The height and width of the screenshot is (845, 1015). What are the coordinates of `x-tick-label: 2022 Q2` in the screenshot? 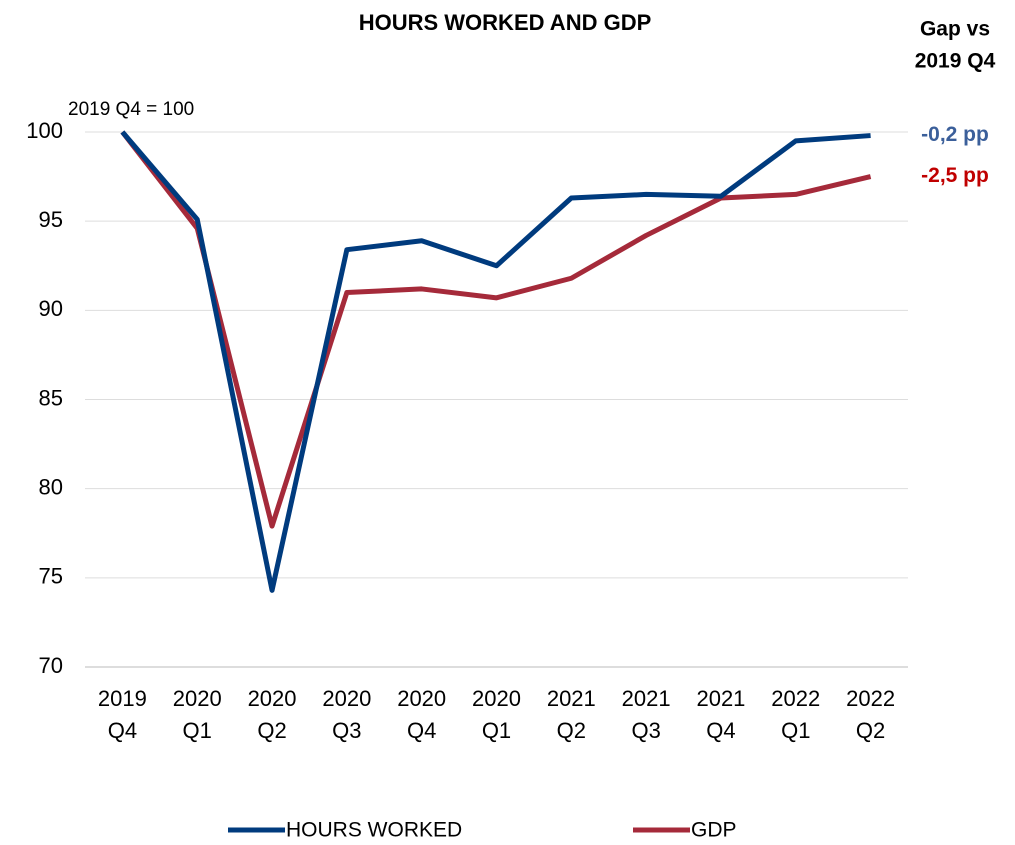 It's located at (870, 714).